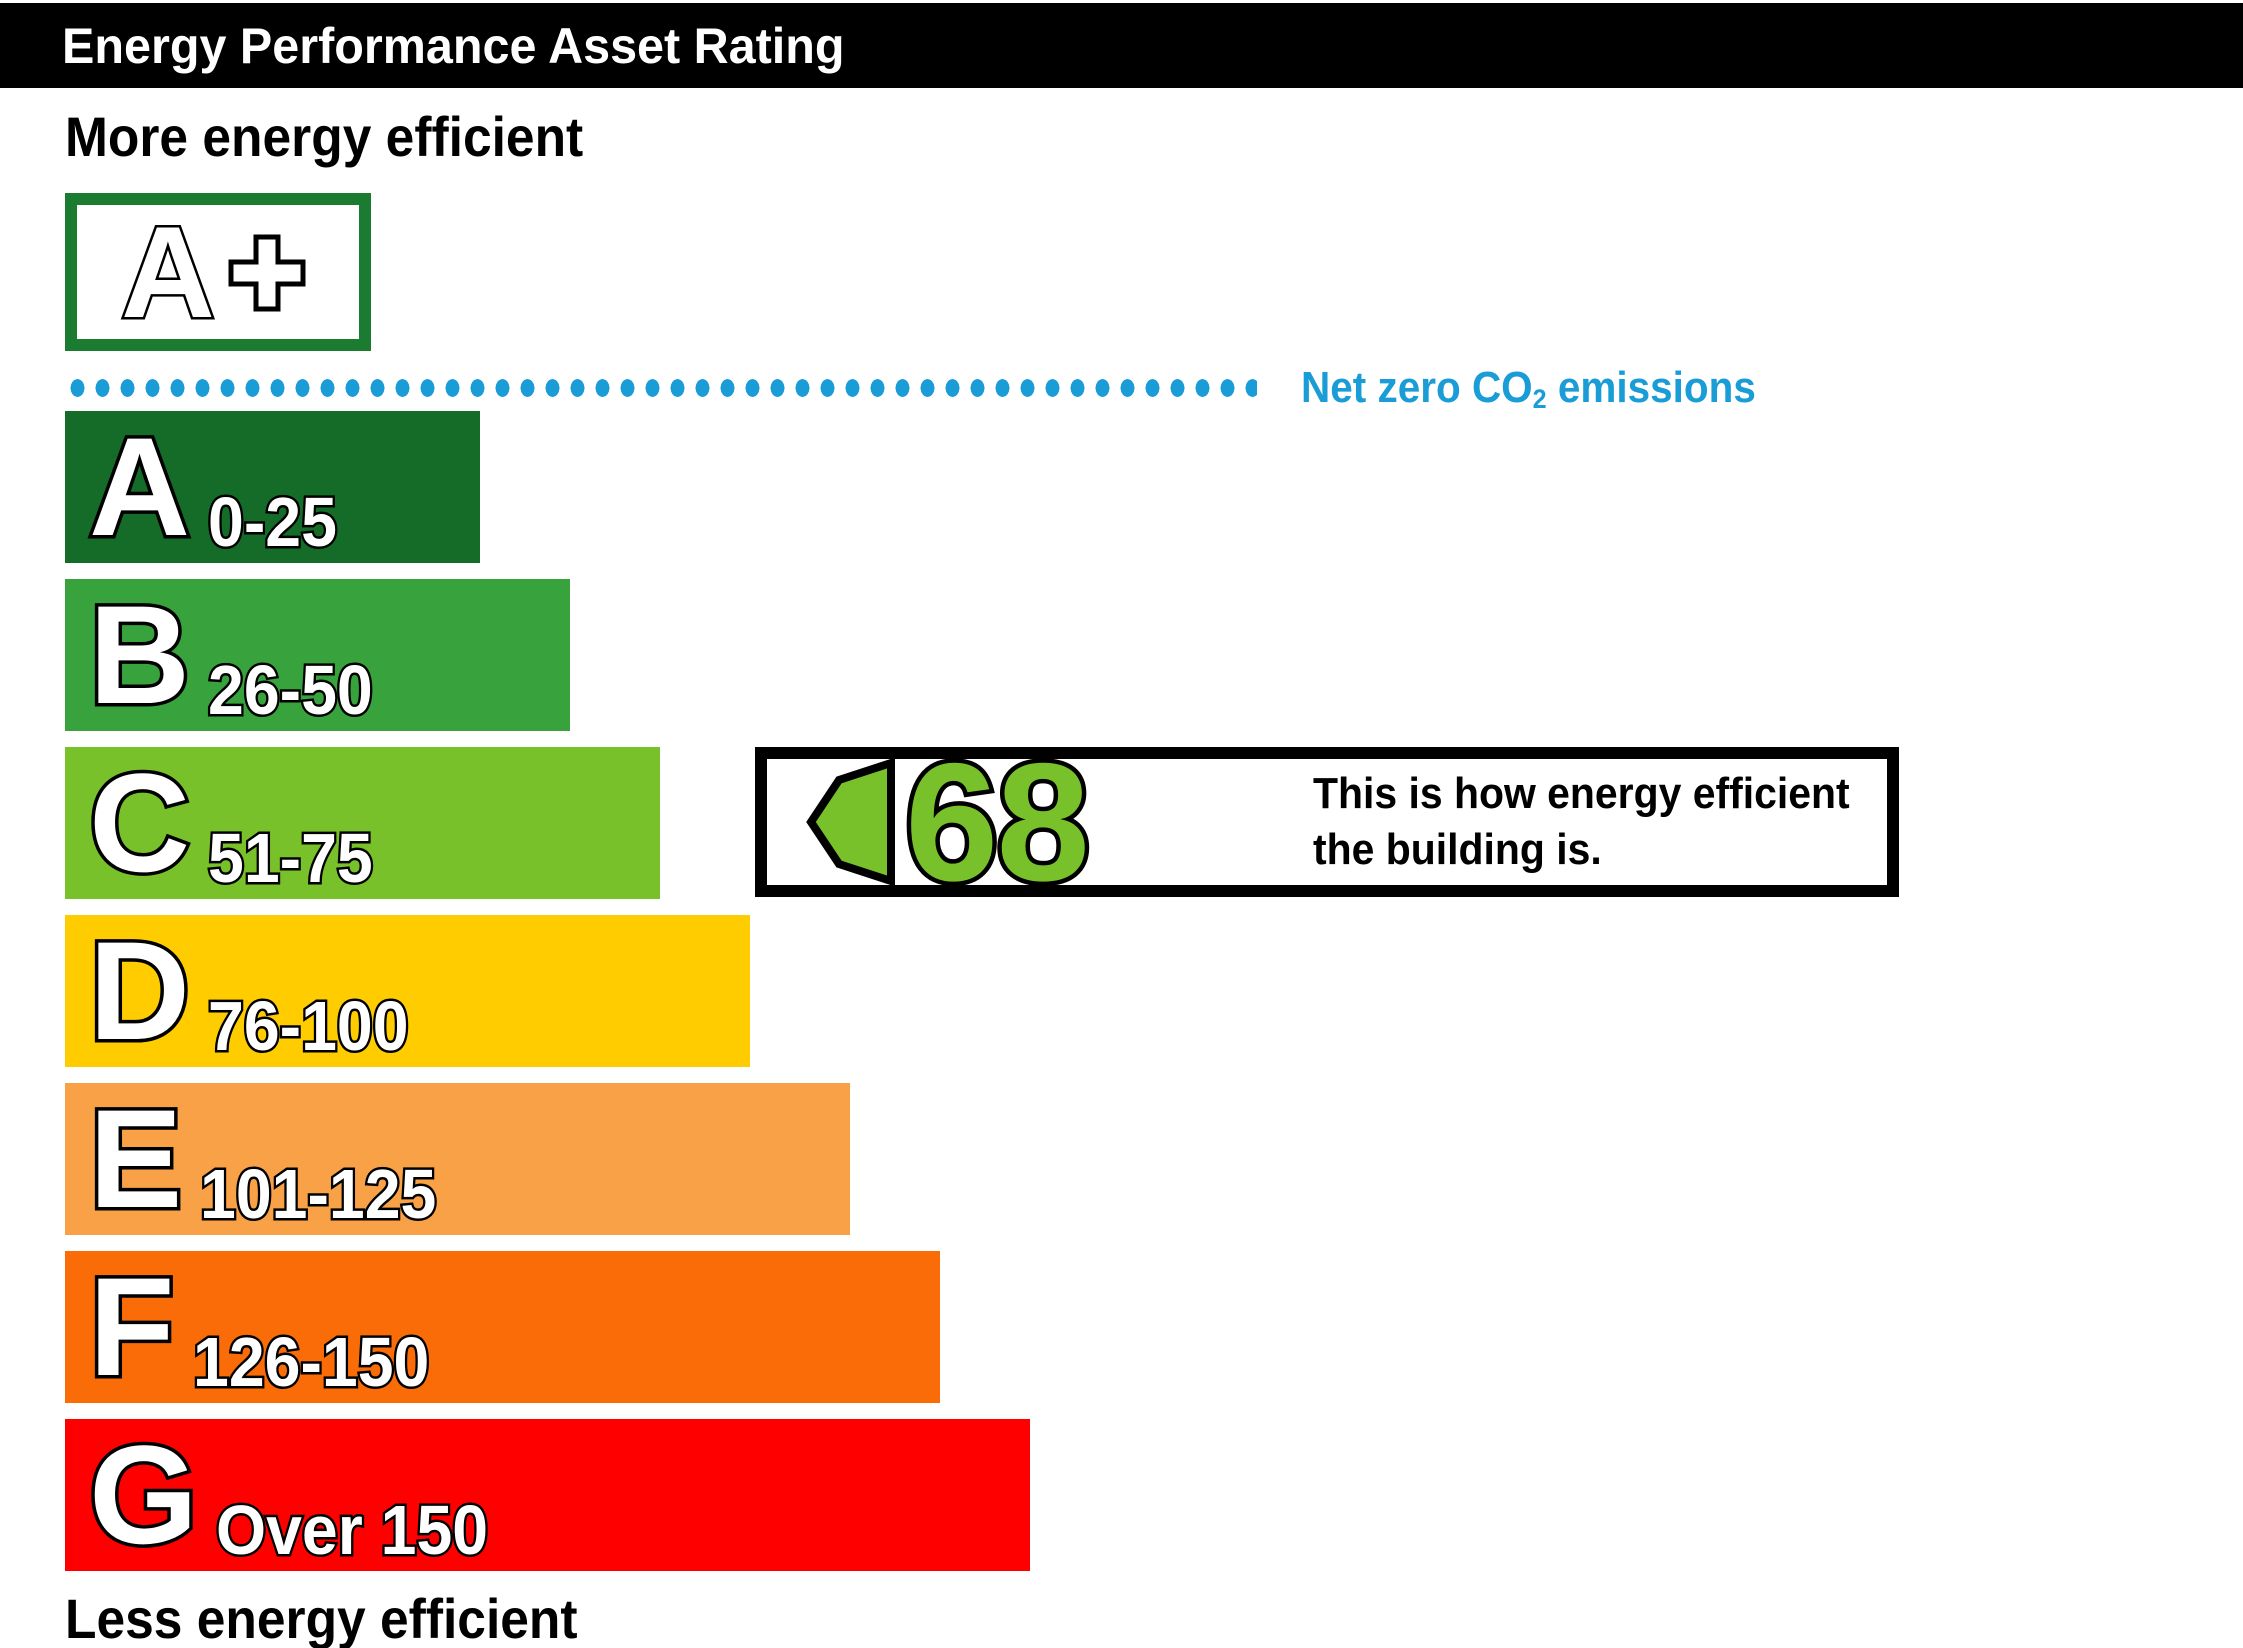 This screenshot has height=1648, width=2243. What do you see at coordinates (321, 1617) in the screenshot?
I see `less-efficient-text: Less energy efficient` at bounding box center [321, 1617].